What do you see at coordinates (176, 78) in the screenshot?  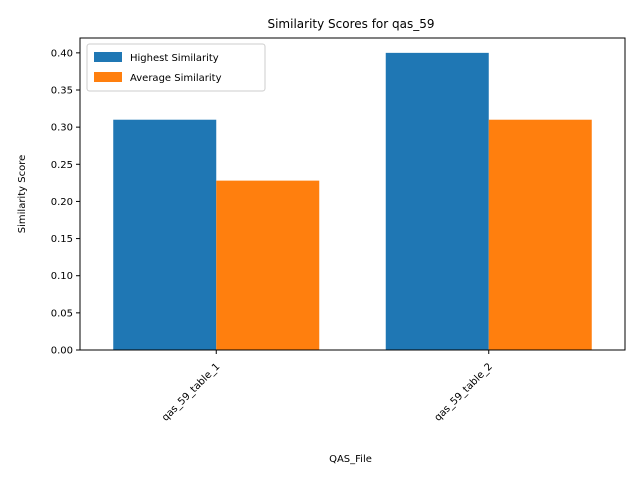 I see `legend-label: Average Similarity` at bounding box center [176, 78].